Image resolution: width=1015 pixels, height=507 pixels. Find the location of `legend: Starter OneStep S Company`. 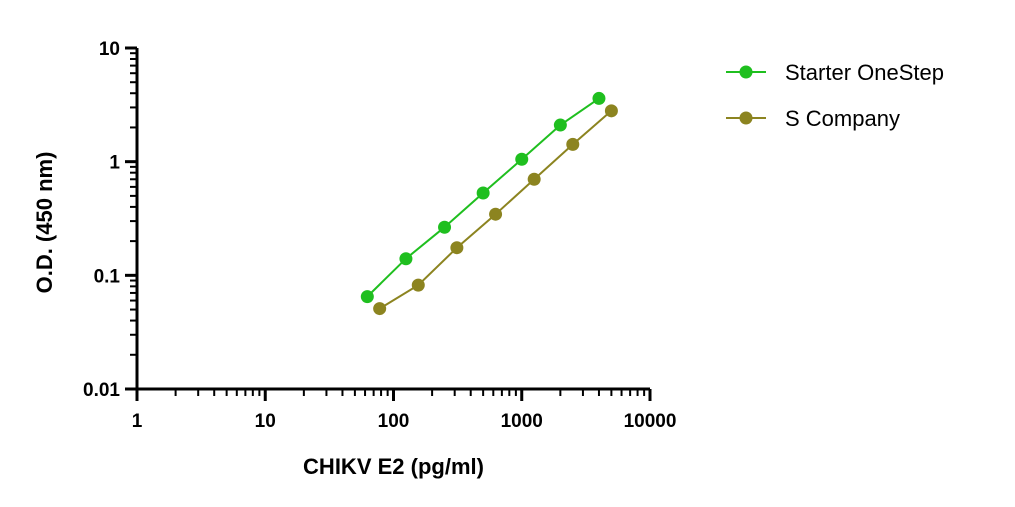

legend: Starter OneStep S Company is located at coordinates (835, 95).